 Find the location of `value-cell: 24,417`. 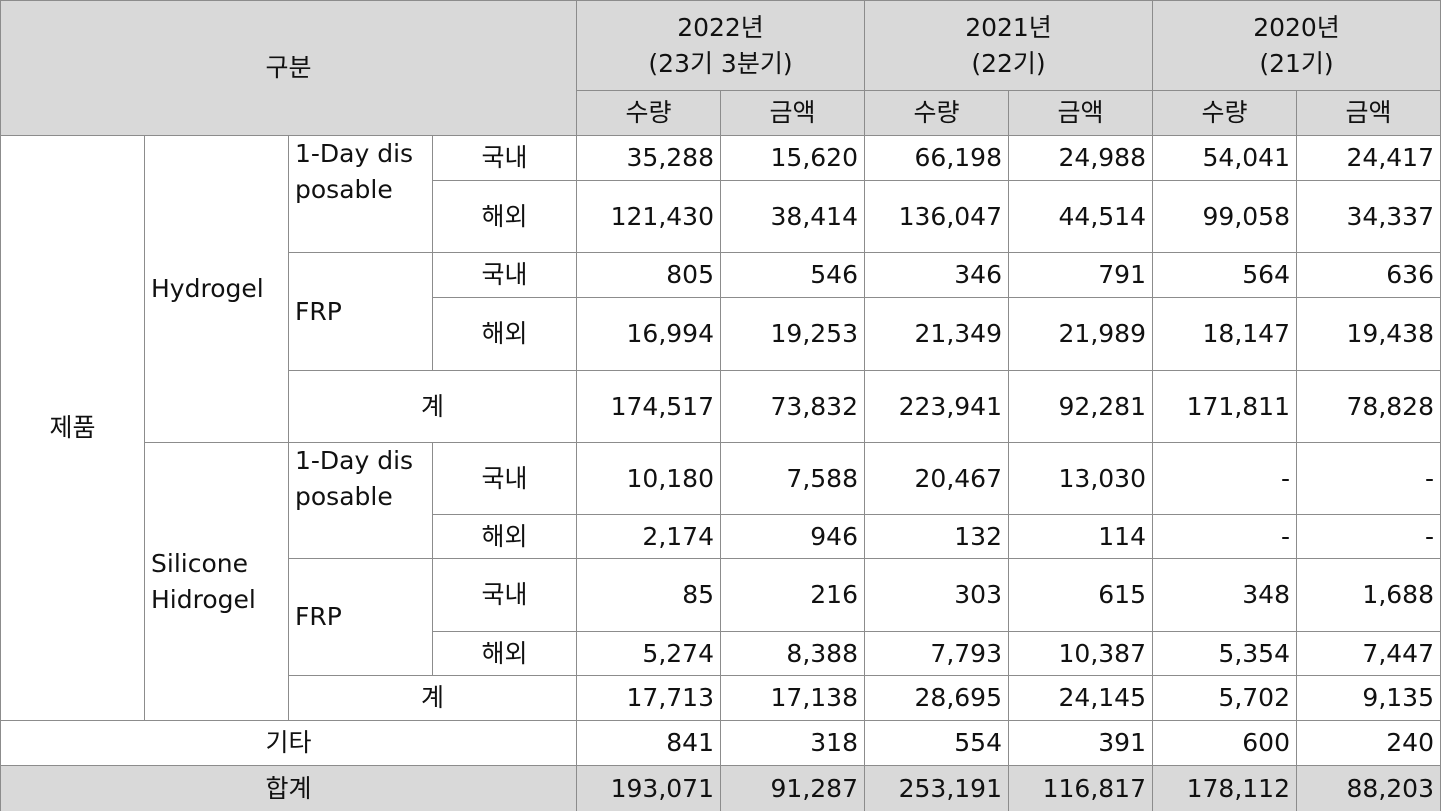

value-cell: 24,417 is located at coordinates (1368, 158).